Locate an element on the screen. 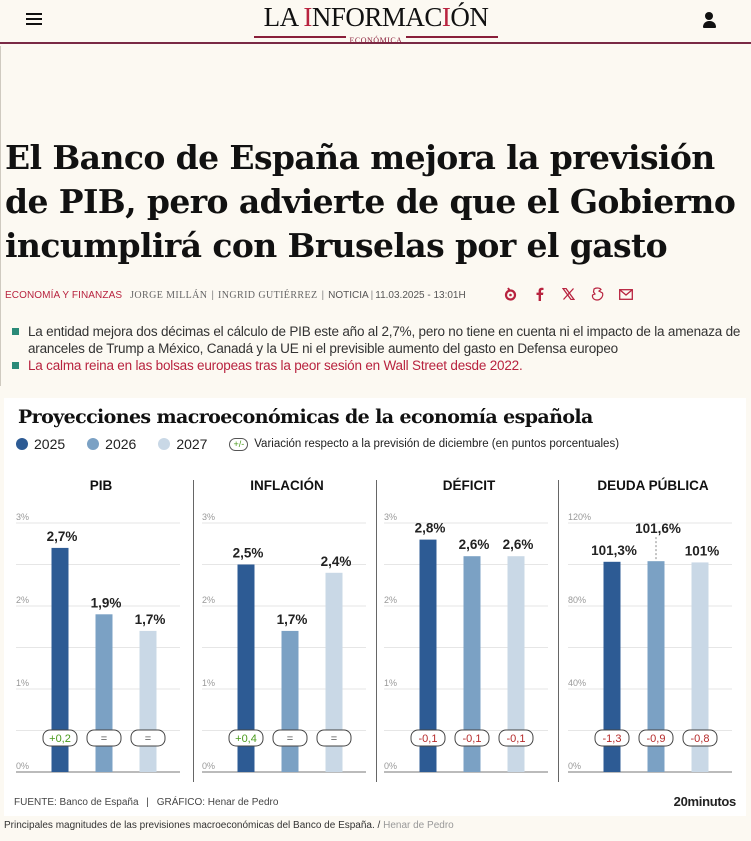  change-badge-text: +0,4 is located at coordinates (246, 739).